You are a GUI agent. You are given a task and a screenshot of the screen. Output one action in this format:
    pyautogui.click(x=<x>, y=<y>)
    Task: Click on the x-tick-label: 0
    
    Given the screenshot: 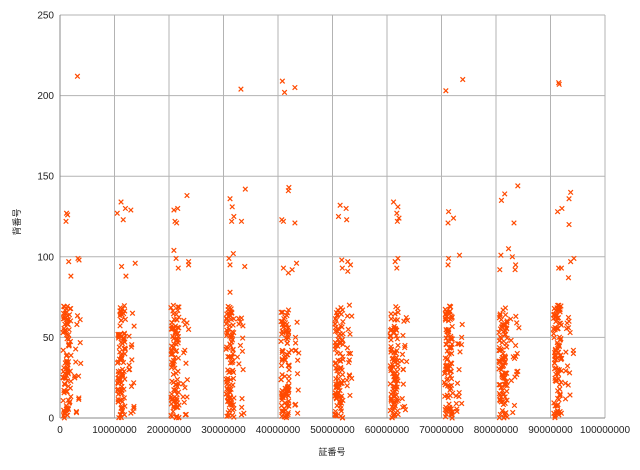 What is the action you would take?
    pyautogui.click(x=60, y=430)
    